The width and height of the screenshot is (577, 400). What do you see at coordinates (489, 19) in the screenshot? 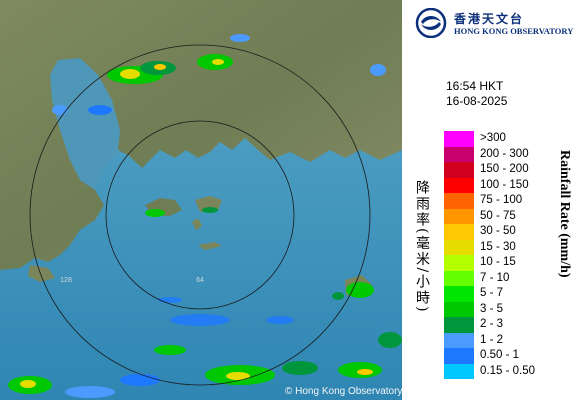
I see `org-name-chinese: 香港天文台` at bounding box center [489, 19].